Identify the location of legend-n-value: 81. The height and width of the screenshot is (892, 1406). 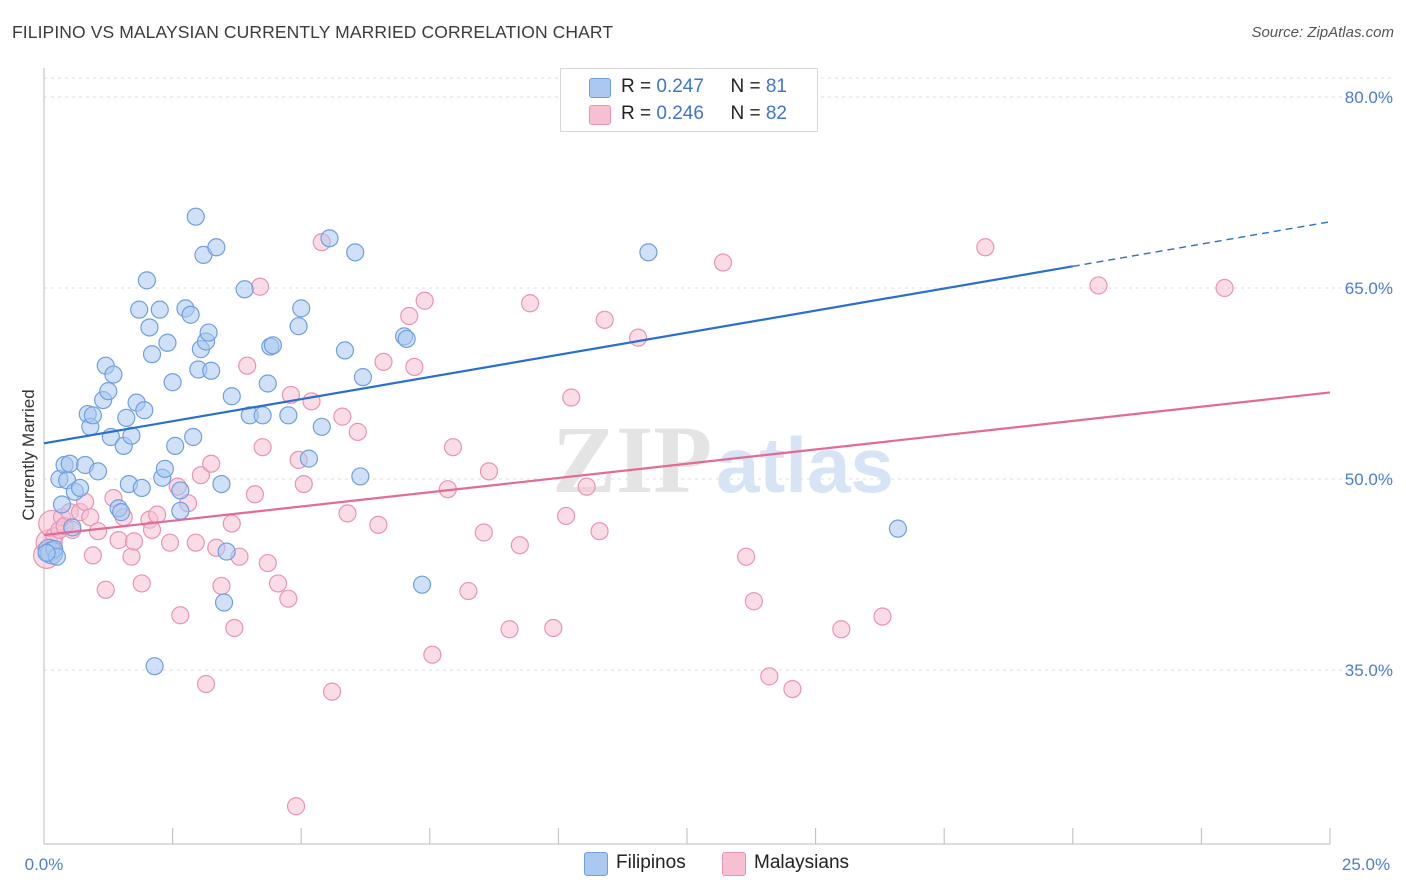
(776, 86).